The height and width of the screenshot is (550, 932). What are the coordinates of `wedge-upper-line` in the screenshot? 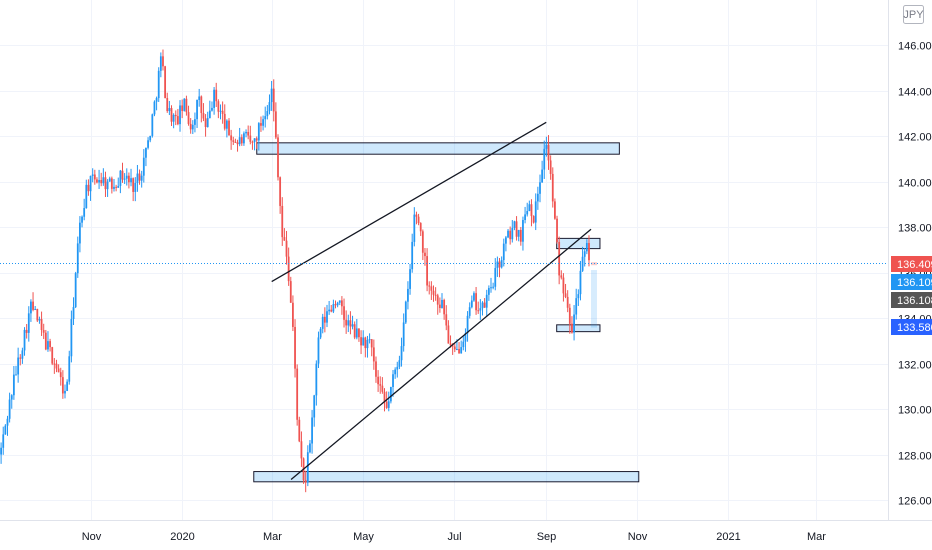 It's located at (409, 202).